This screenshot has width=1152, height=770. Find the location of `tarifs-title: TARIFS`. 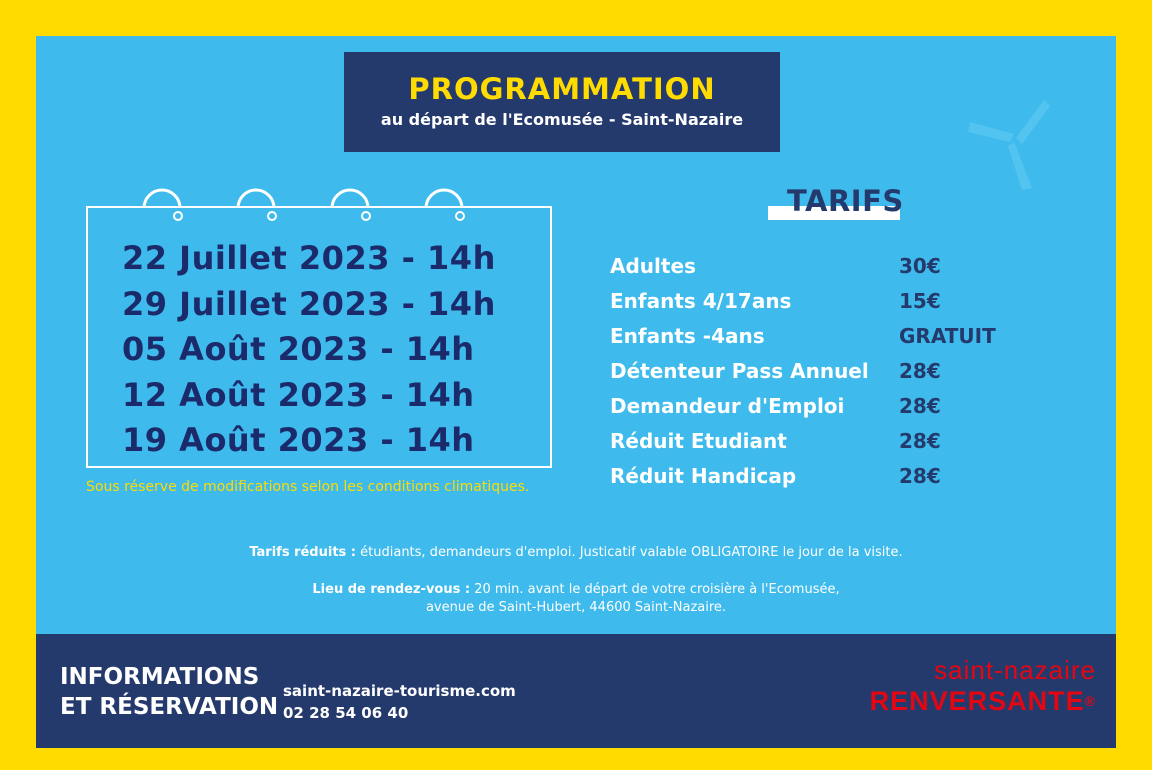

tarifs-title: TARIFS is located at coordinates (845, 201).